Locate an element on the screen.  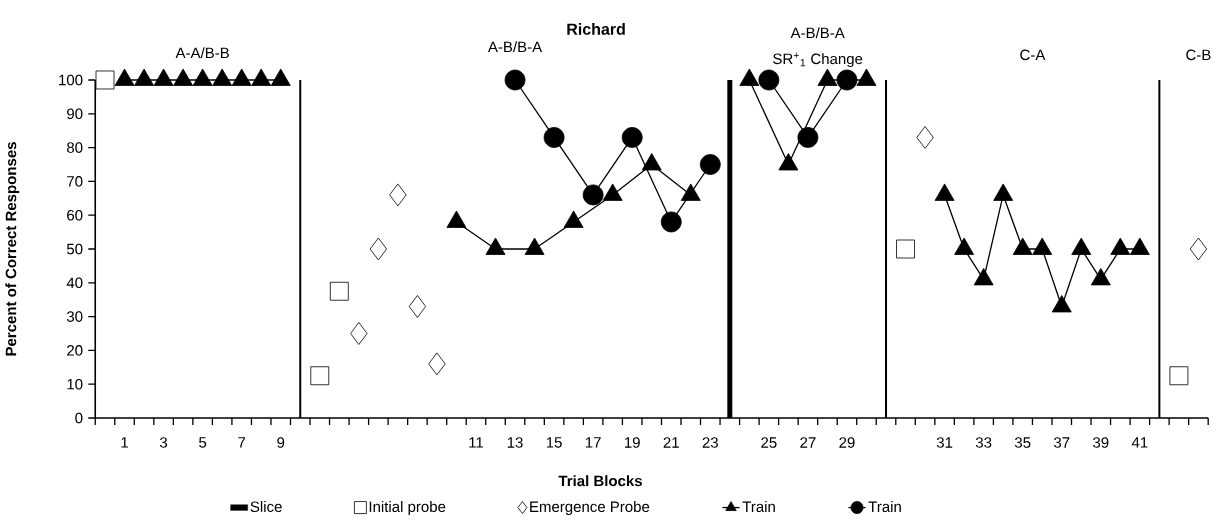
x-tick-label: 41 is located at coordinates (1139, 442).